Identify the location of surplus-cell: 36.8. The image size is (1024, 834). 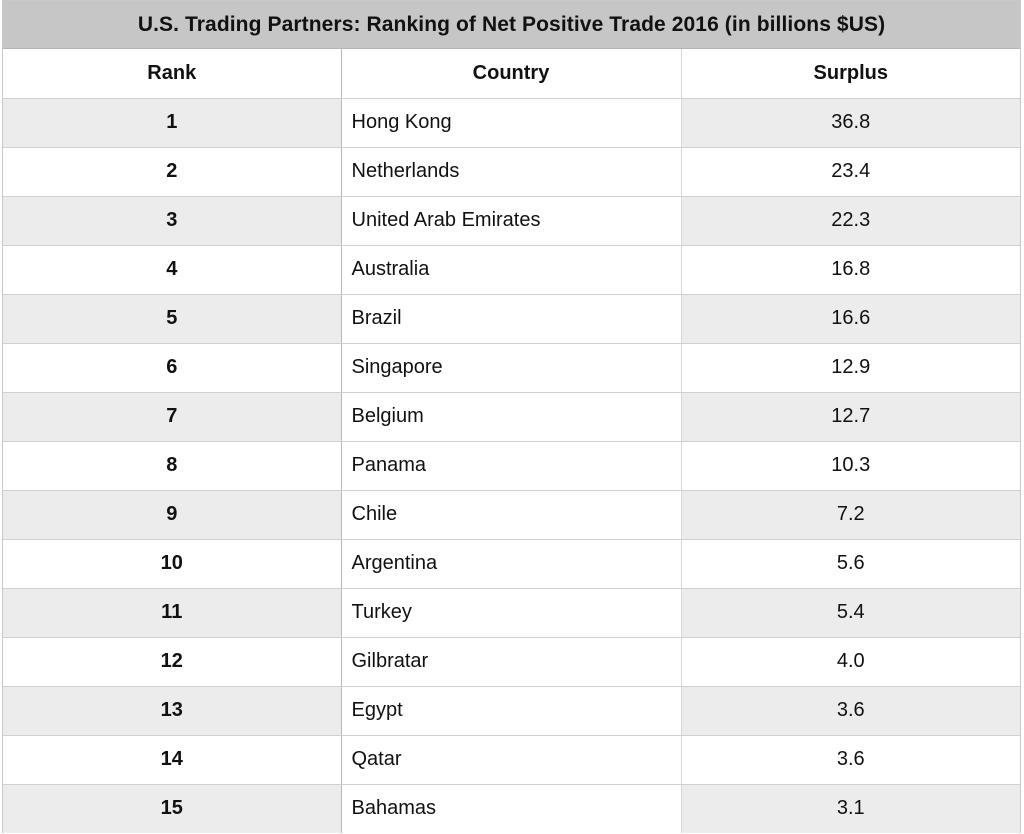
(850, 123).